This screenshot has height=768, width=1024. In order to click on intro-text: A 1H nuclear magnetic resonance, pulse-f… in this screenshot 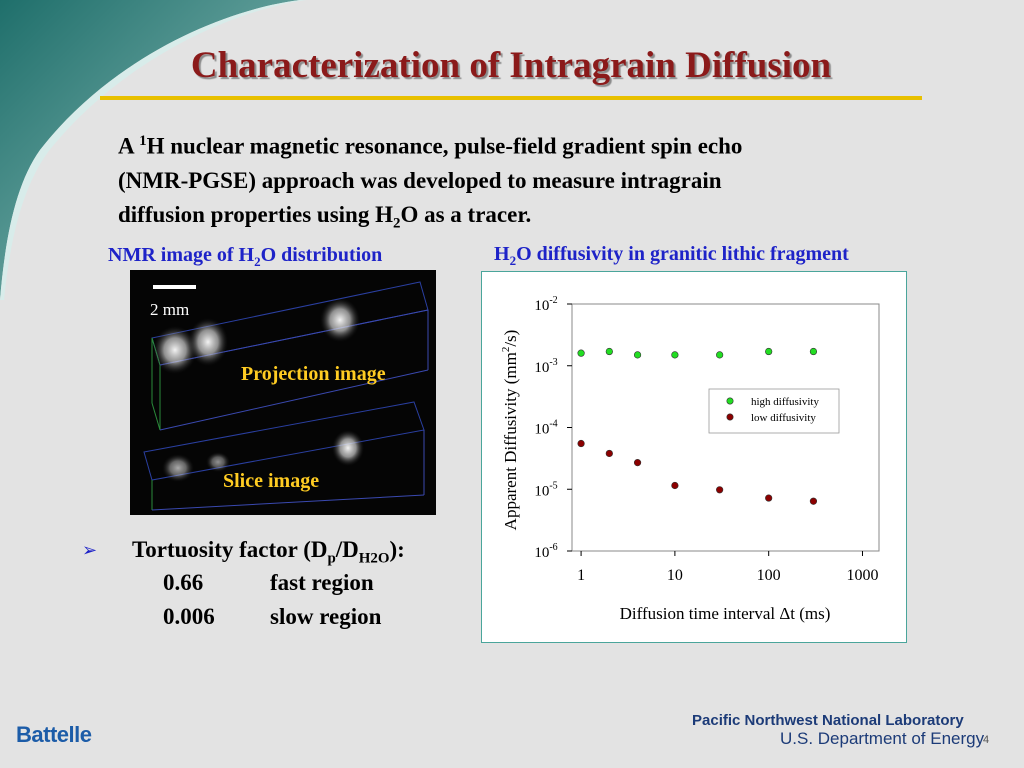, I will do `click(430, 182)`.